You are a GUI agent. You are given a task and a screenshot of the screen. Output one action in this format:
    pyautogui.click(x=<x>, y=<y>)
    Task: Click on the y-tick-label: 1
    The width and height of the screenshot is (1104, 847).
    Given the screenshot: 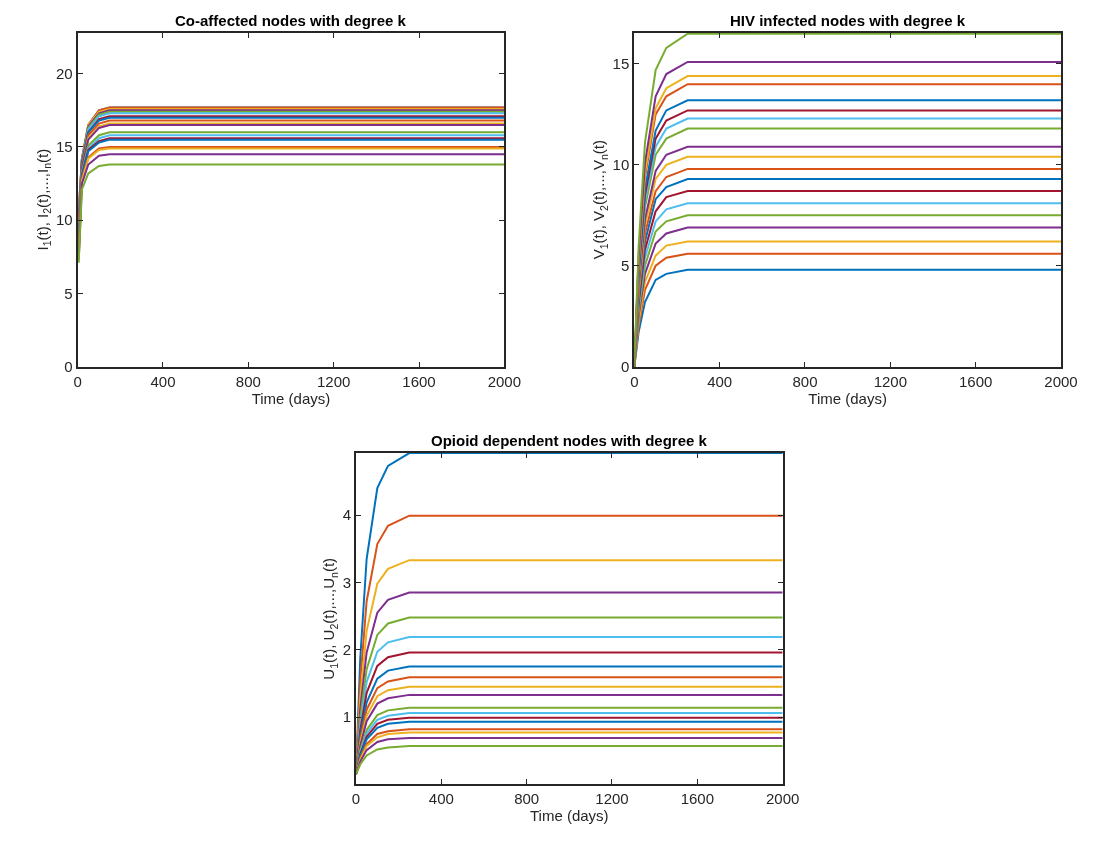 What is the action you would take?
    pyautogui.click(x=346, y=717)
    